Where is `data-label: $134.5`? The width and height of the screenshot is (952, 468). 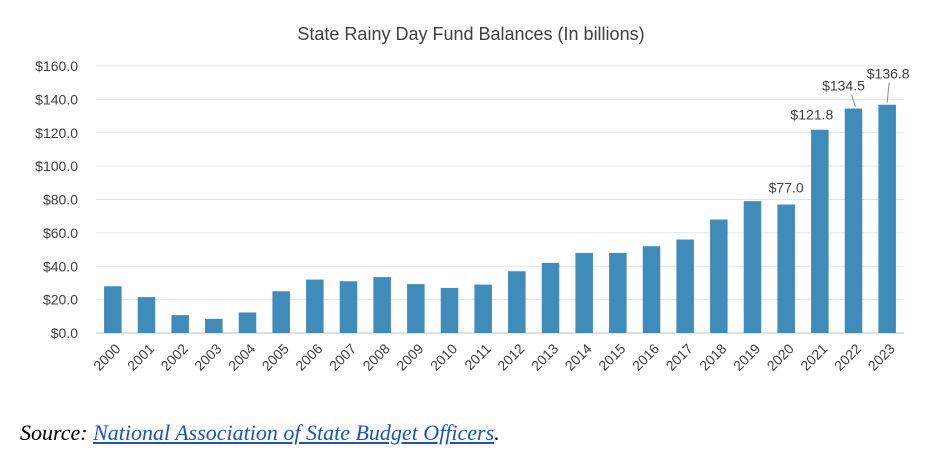
data-label: $134.5 is located at coordinates (843, 86).